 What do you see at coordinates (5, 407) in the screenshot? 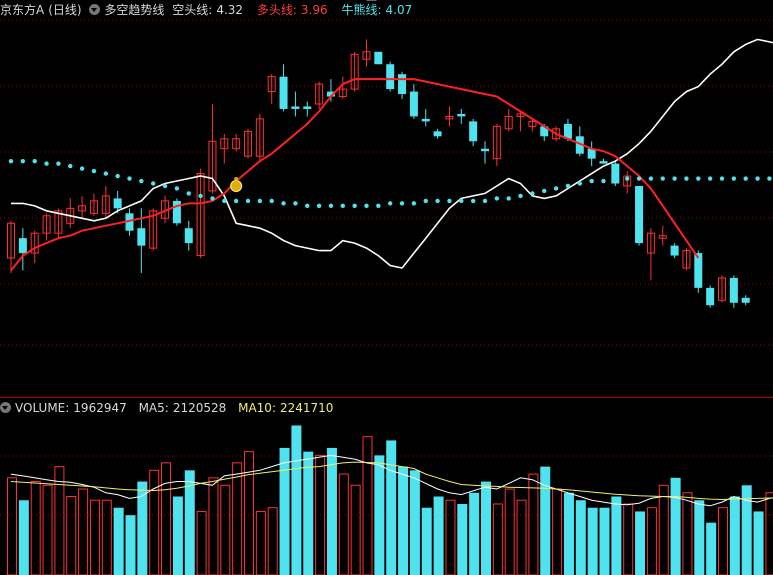
I see `volume-menu-icon` at bounding box center [5, 407].